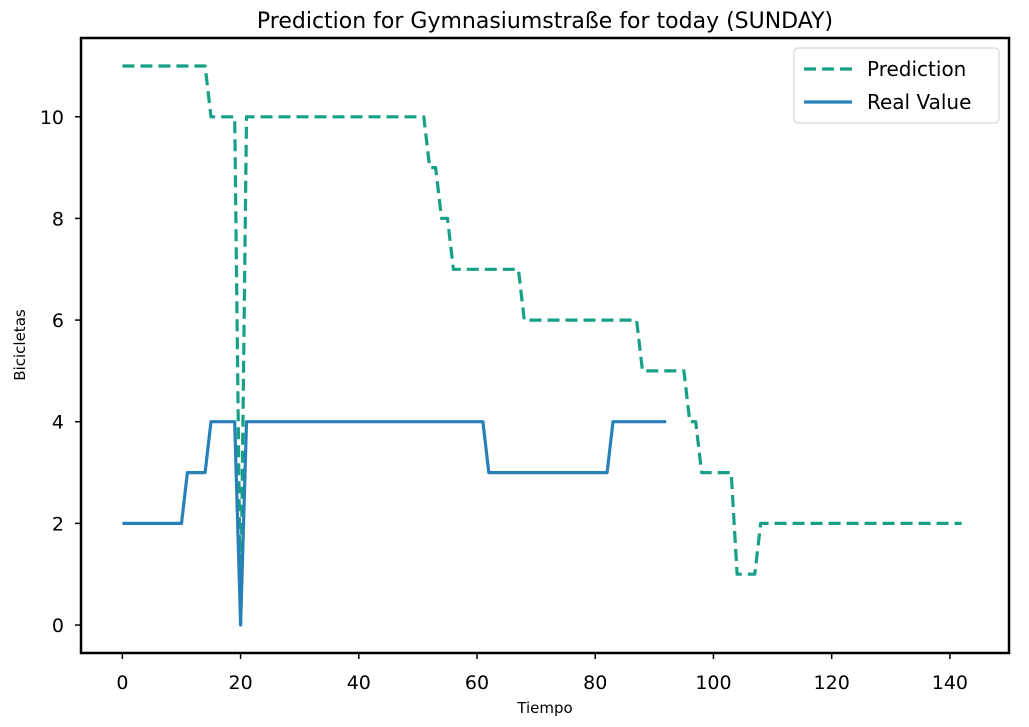 Image resolution: width=1029 pixels, height=727 pixels. What do you see at coordinates (58, 321) in the screenshot?
I see `y-tick-label: 6` at bounding box center [58, 321].